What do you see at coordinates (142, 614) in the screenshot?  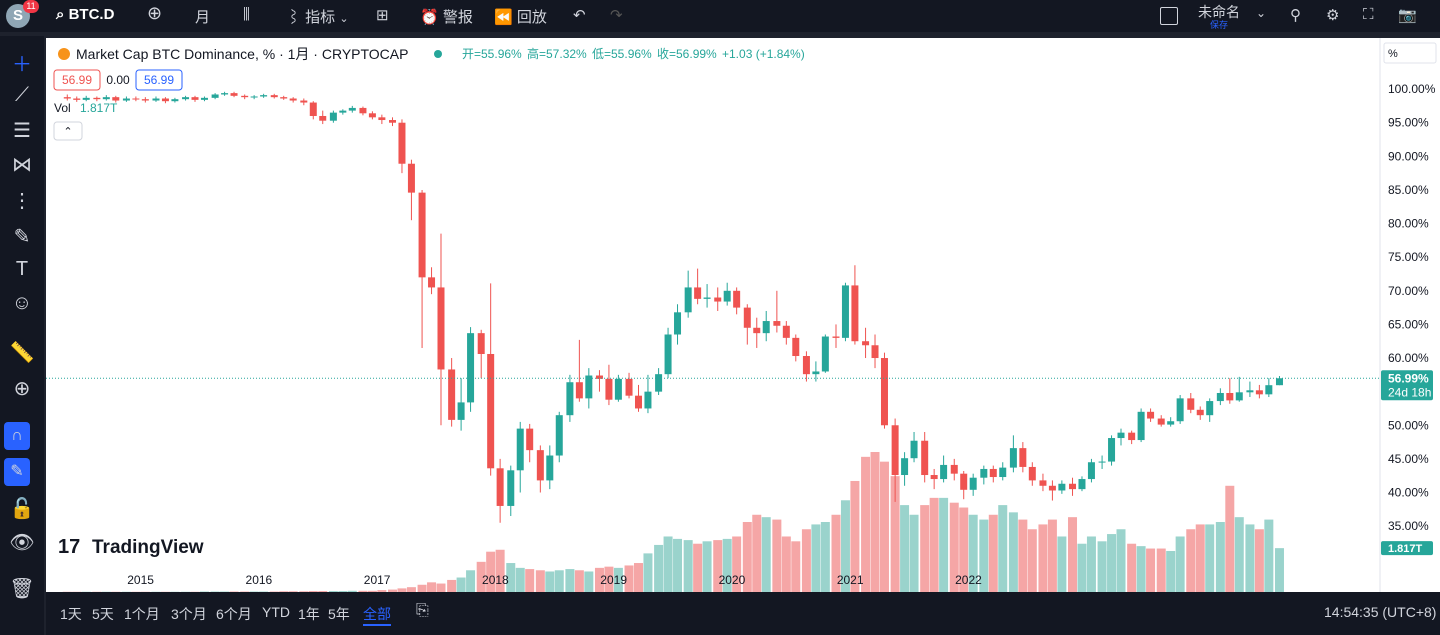 I see `range-button: 1个月` at bounding box center [142, 614].